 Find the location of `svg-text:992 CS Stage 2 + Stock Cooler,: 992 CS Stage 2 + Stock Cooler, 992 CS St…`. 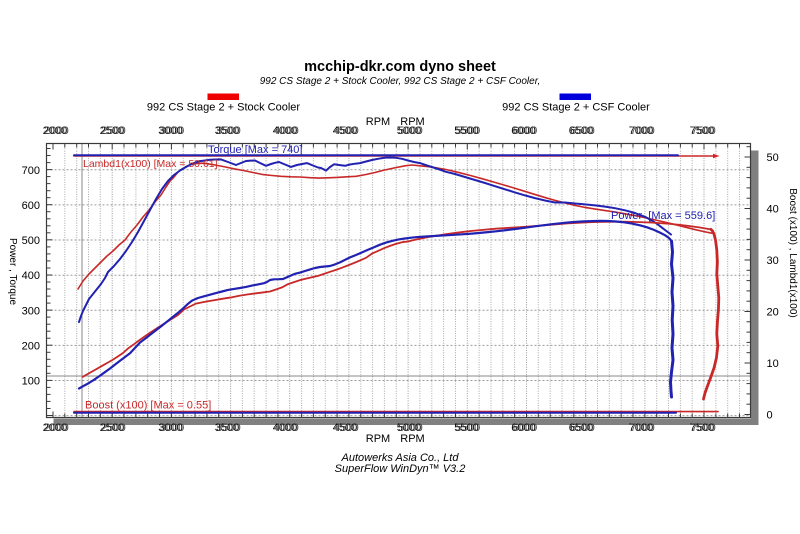

svg-text:992 CS Stage 2 + Stock Cooler,: 992 CS Stage 2 + Stock Cooler, 992 CS St… is located at coordinates (400, 81).